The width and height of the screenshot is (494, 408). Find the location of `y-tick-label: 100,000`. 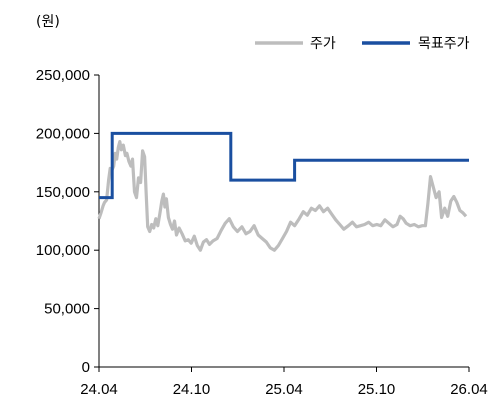

y-tick-label: 100,000 is located at coordinates (63, 250).